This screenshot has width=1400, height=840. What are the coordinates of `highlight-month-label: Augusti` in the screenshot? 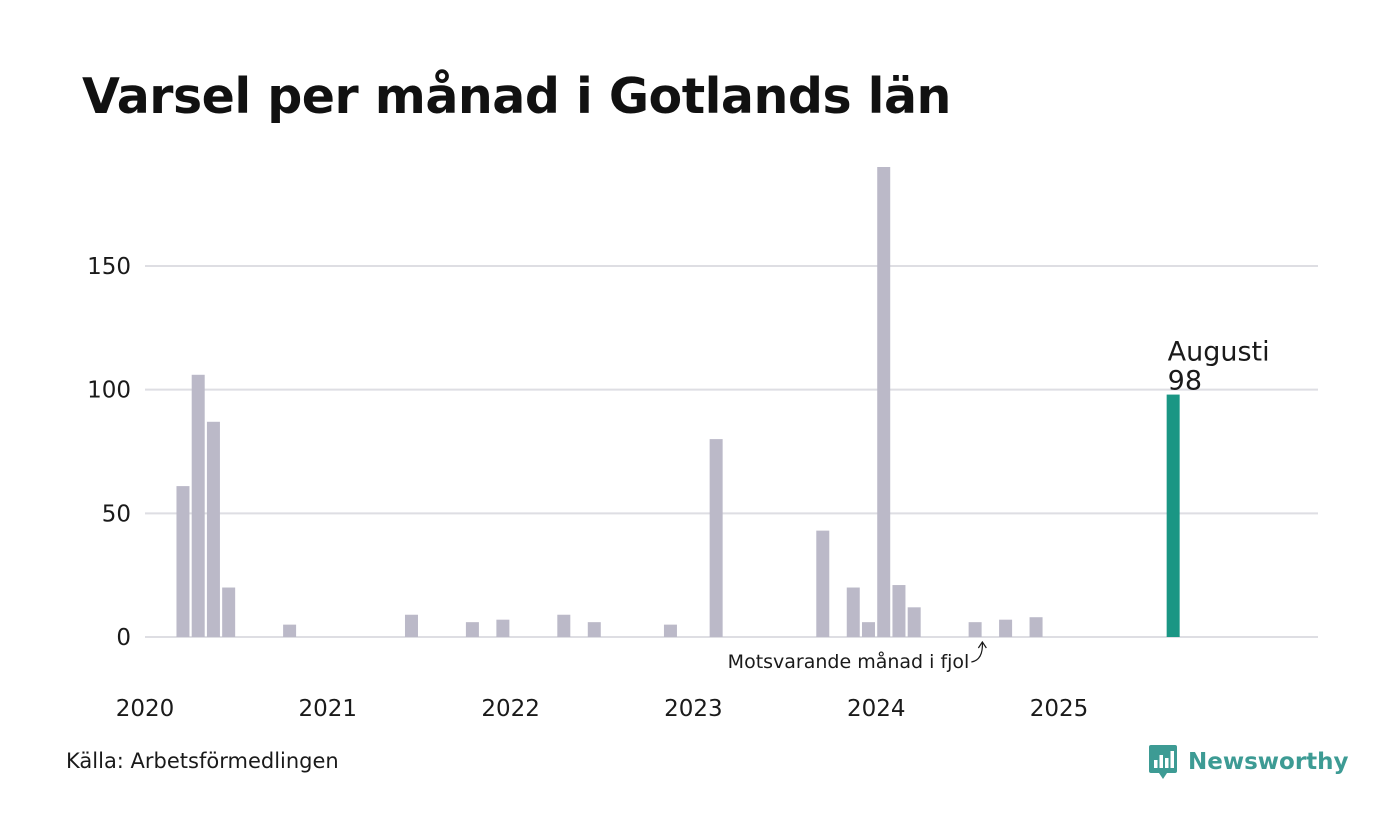 It's located at (1219, 352).